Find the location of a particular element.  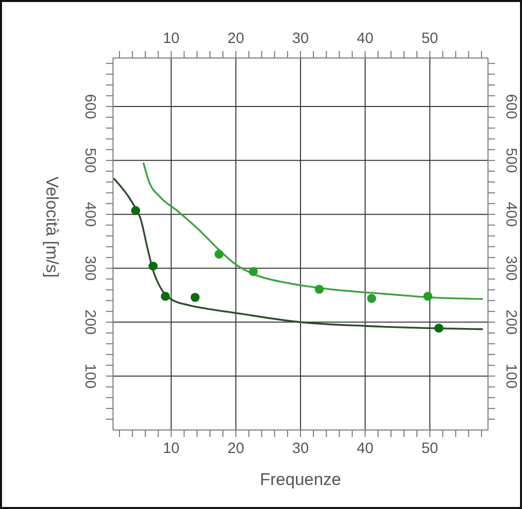

y2-tick-label: 500 is located at coordinates (511, 160).